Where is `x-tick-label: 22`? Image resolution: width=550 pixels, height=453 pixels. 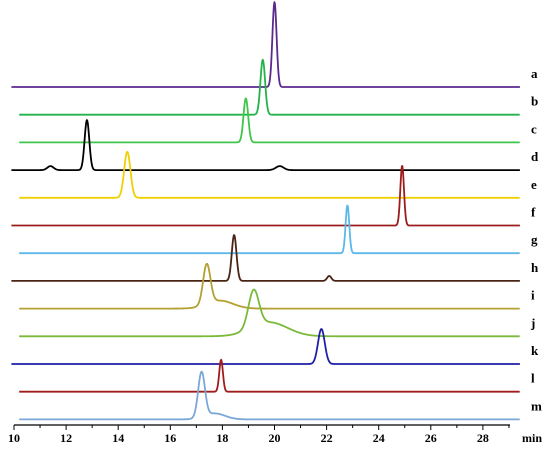
x-tick-label: 22 is located at coordinates (327, 438).